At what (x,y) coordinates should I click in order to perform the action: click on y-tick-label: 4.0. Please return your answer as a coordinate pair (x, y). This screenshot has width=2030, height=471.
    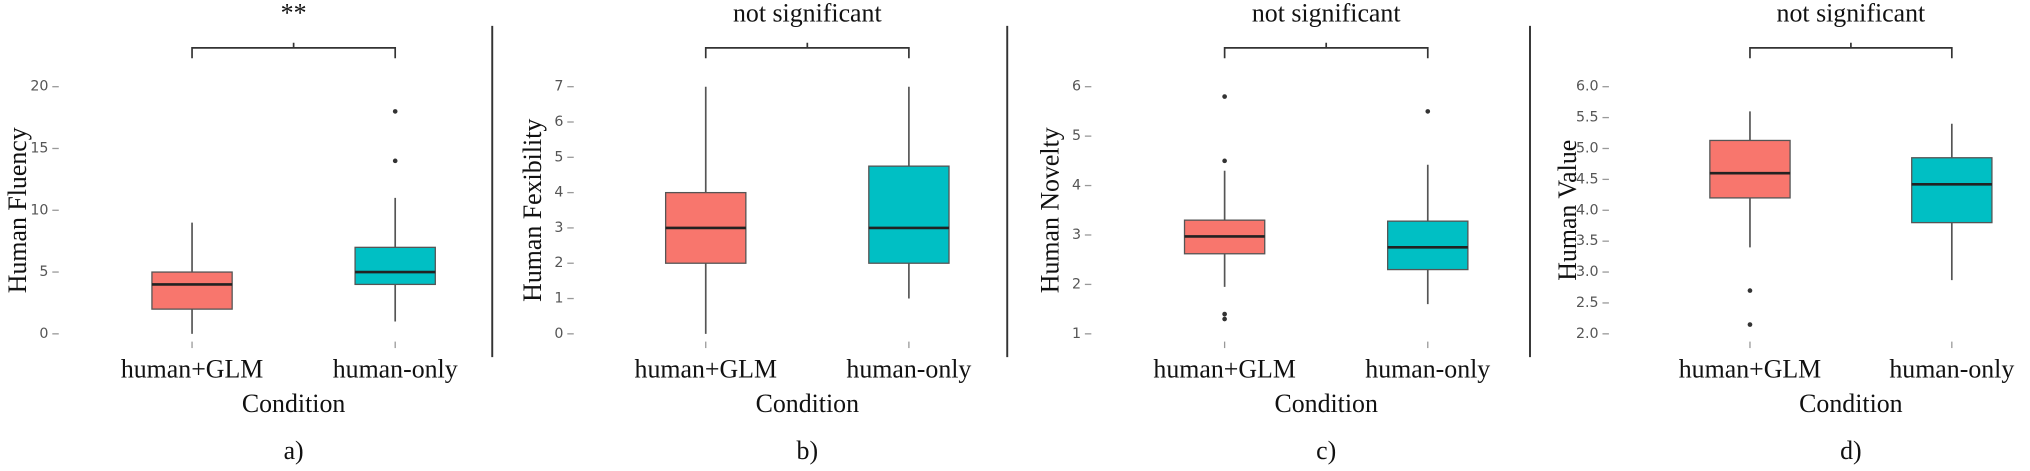
    Looking at the image, I should click on (1587, 210).